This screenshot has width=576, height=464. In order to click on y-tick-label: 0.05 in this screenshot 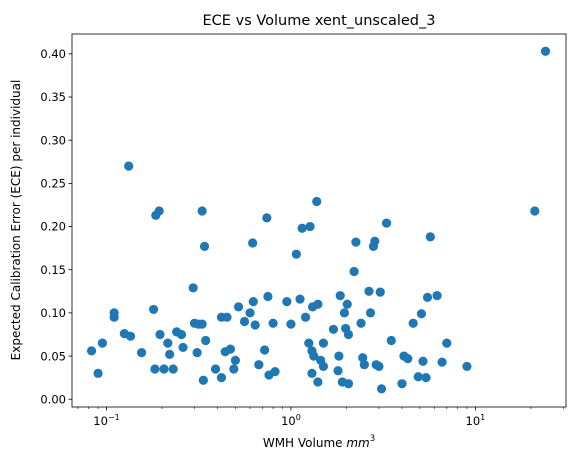, I will do `click(53, 356)`.